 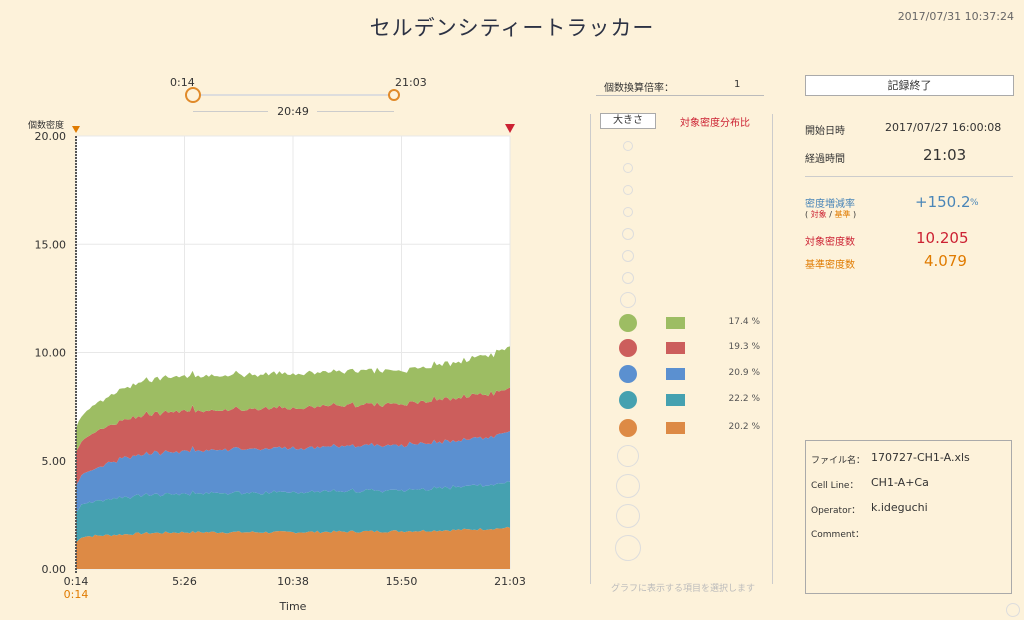 What do you see at coordinates (744, 427) in the screenshot?
I see `legend-percent: 20.2 %` at bounding box center [744, 427].